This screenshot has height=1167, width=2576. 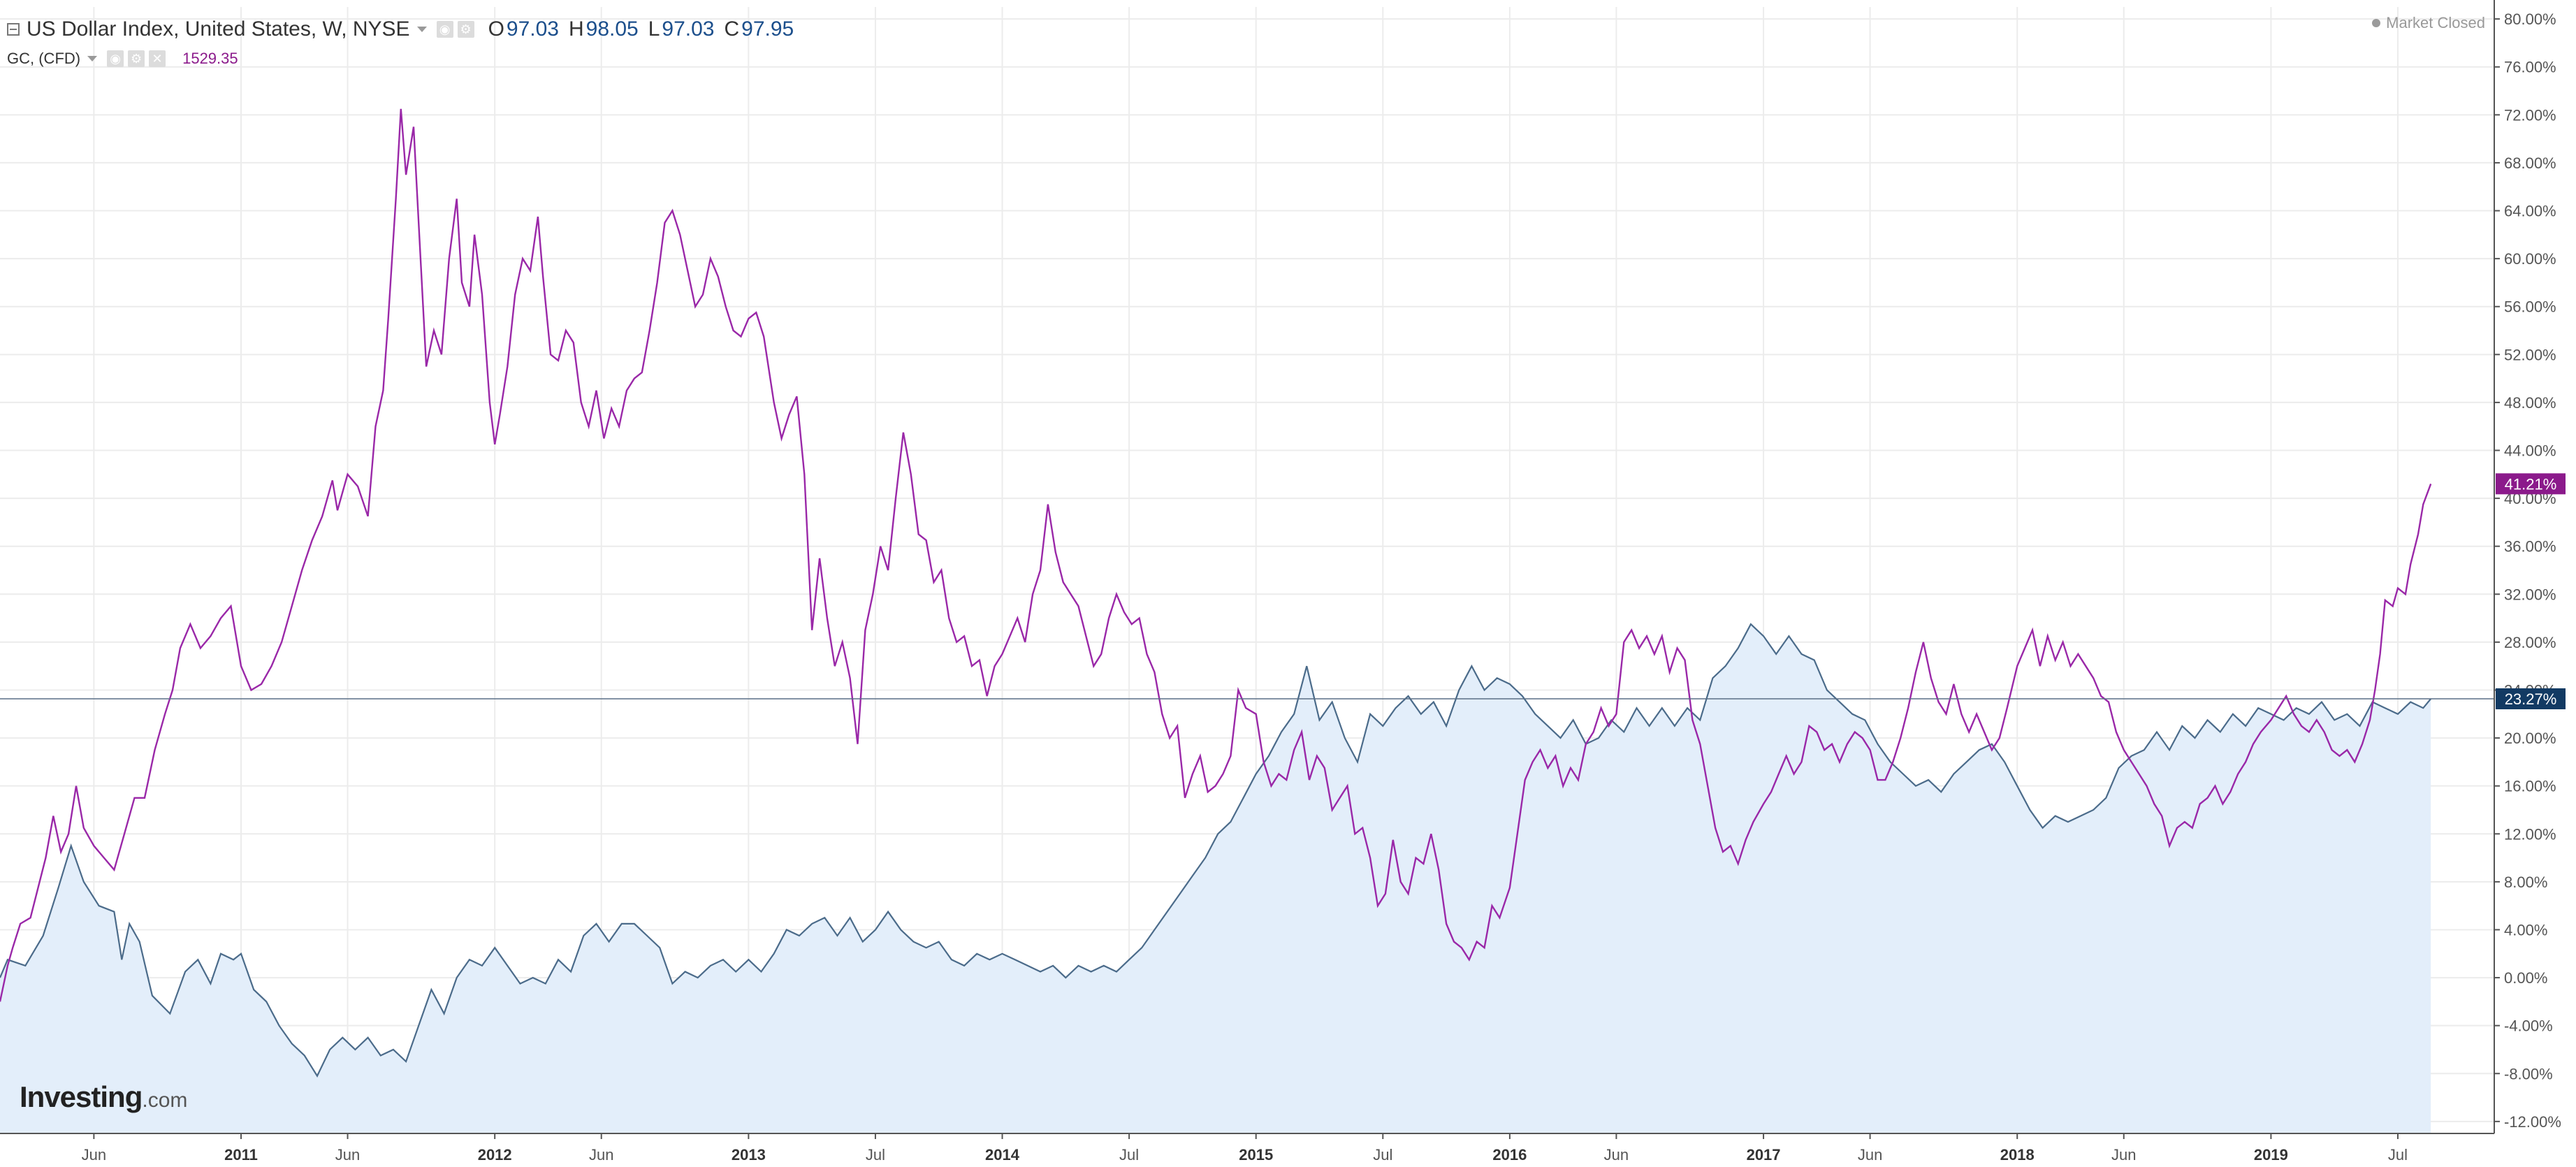 I want to click on y-tick-label: 64.00%, so click(x=2530, y=211).